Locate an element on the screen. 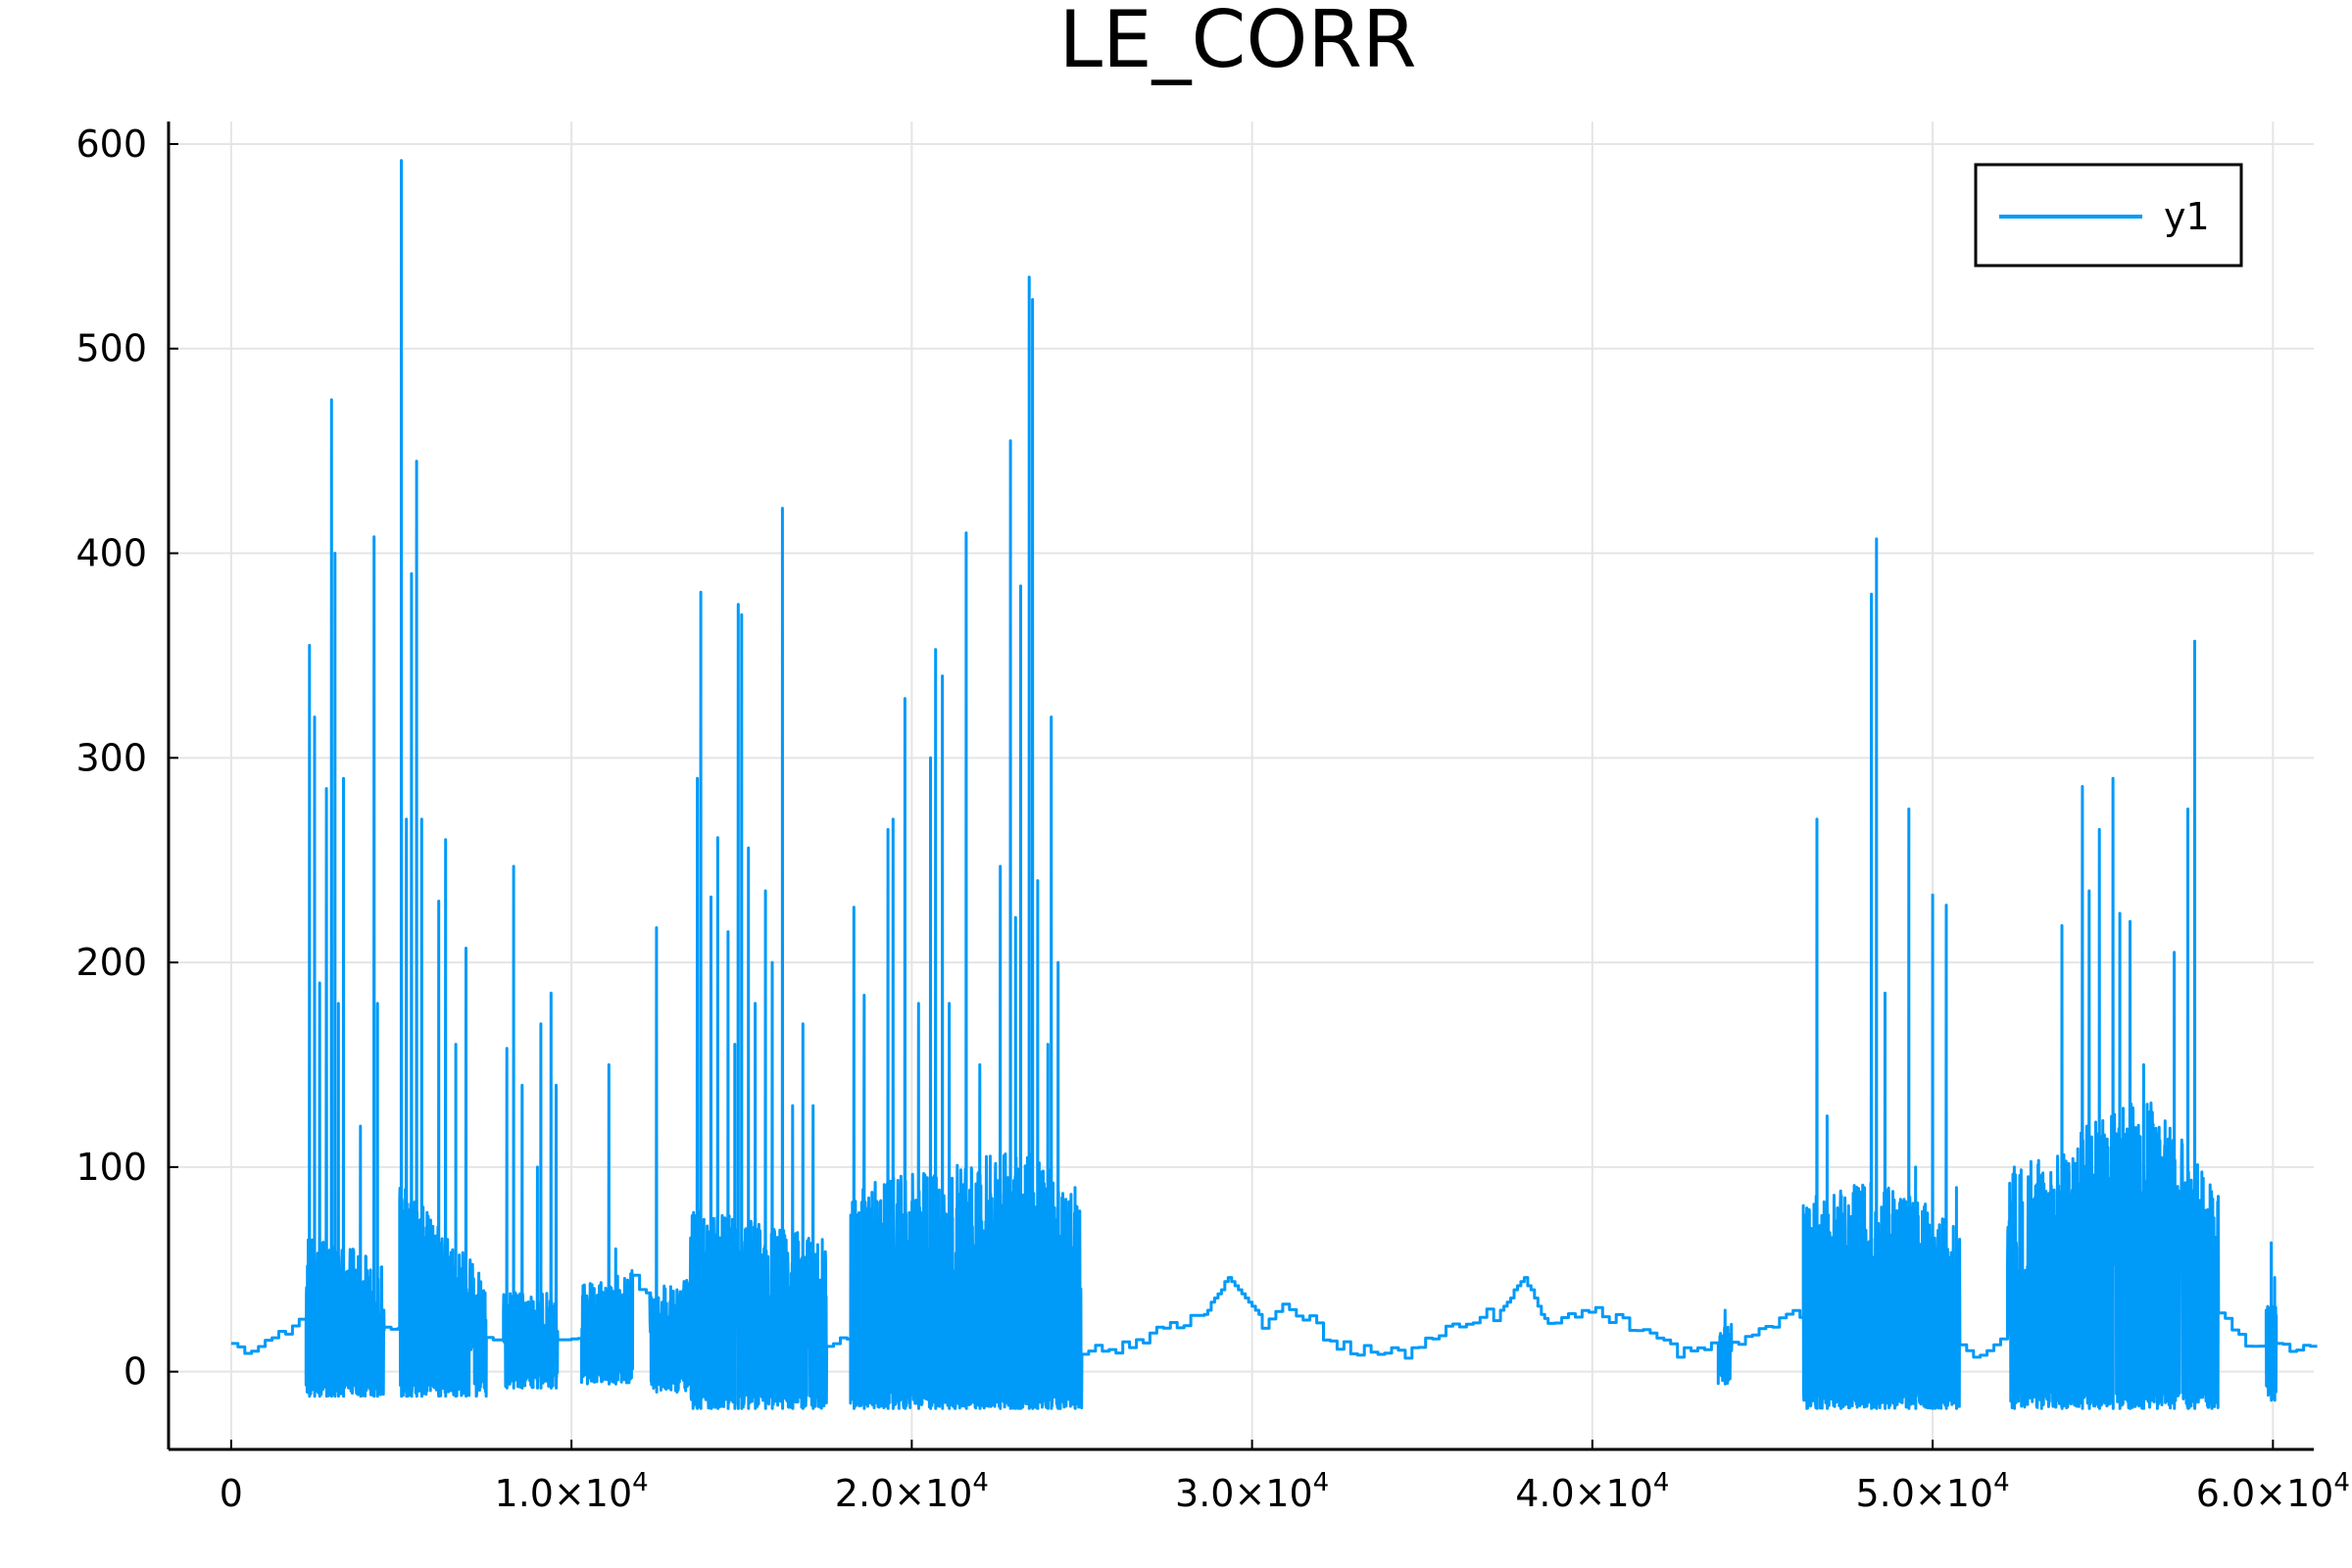 This screenshot has height=1568, width=2352. y-tick-label: 400 is located at coordinates (111, 553).